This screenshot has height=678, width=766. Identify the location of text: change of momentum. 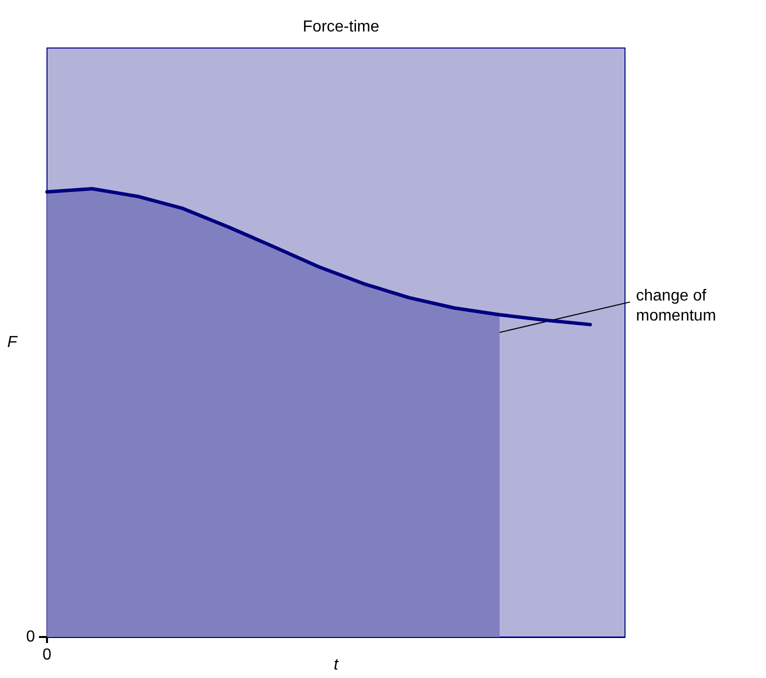
(676, 306).